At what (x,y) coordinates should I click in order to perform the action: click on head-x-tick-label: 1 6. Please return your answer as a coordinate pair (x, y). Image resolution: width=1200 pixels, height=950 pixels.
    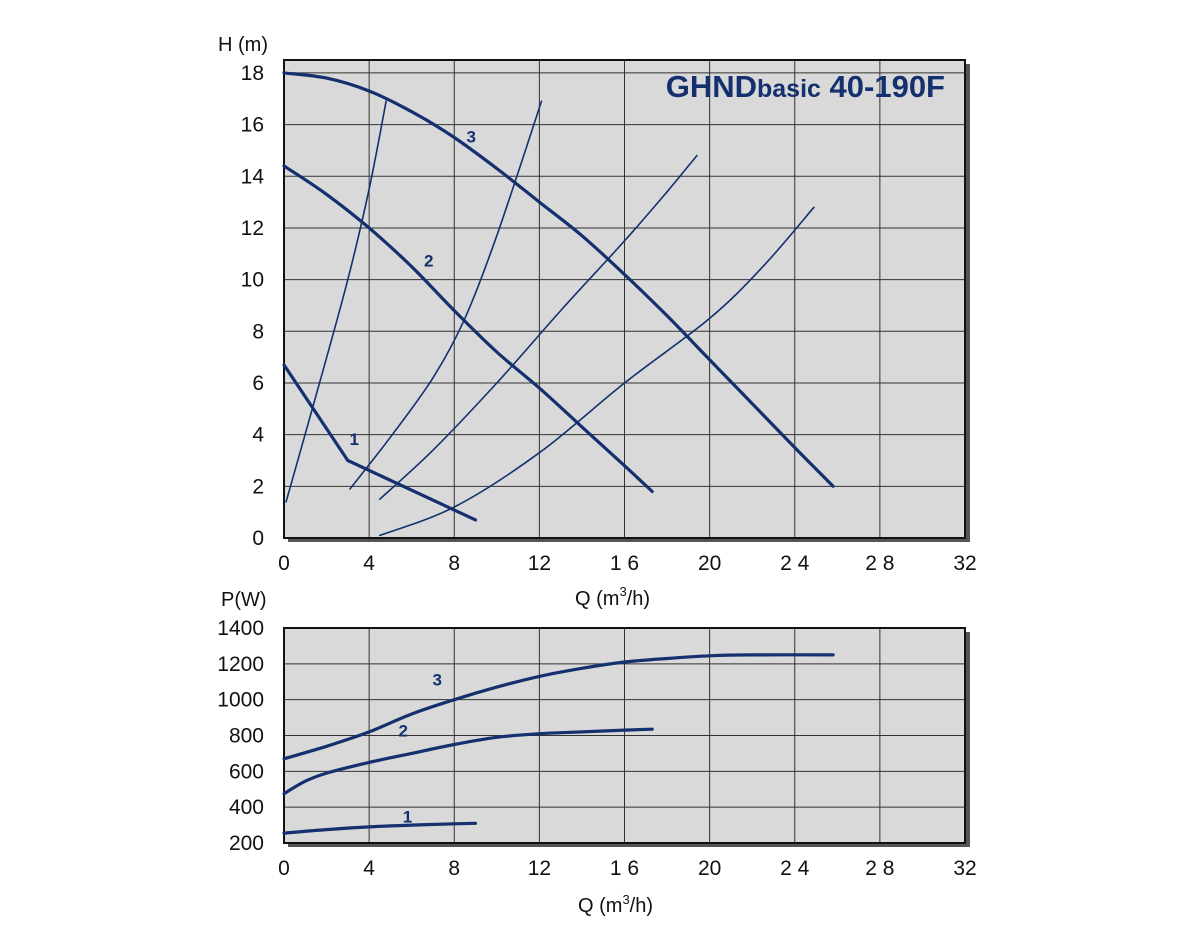
    Looking at the image, I should click on (624, 563).